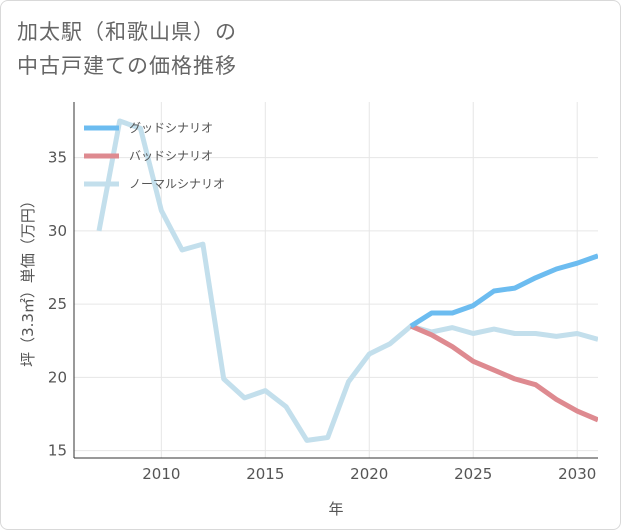 The image size is (621, 530). Describe the element at coordinates (57, 231) in the screenshot. I see `y-tick-label-30: 30` at that location.